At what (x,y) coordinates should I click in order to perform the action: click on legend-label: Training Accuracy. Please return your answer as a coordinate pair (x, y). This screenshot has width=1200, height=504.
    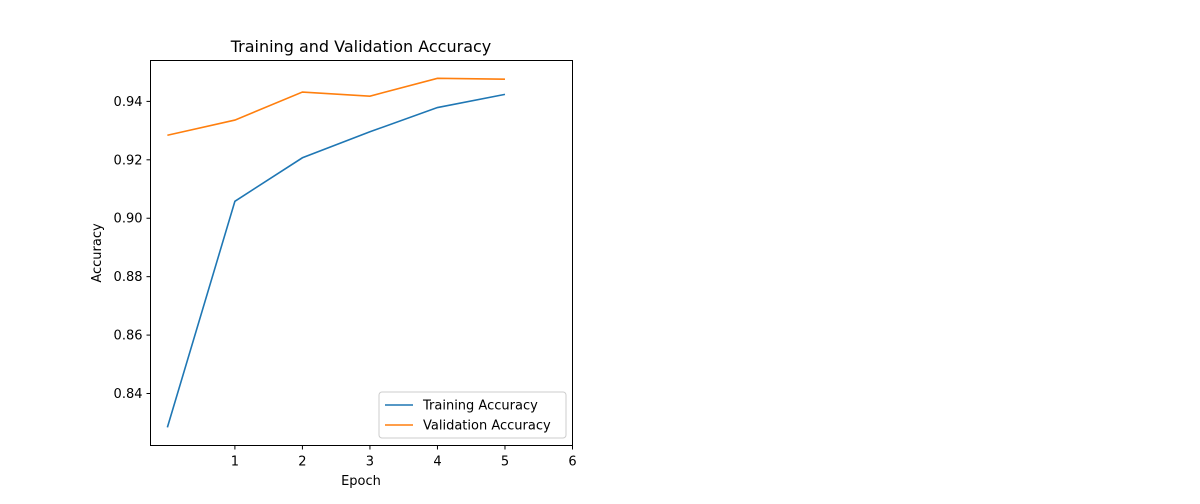
    Looking at the image, I should click on (480, 406).